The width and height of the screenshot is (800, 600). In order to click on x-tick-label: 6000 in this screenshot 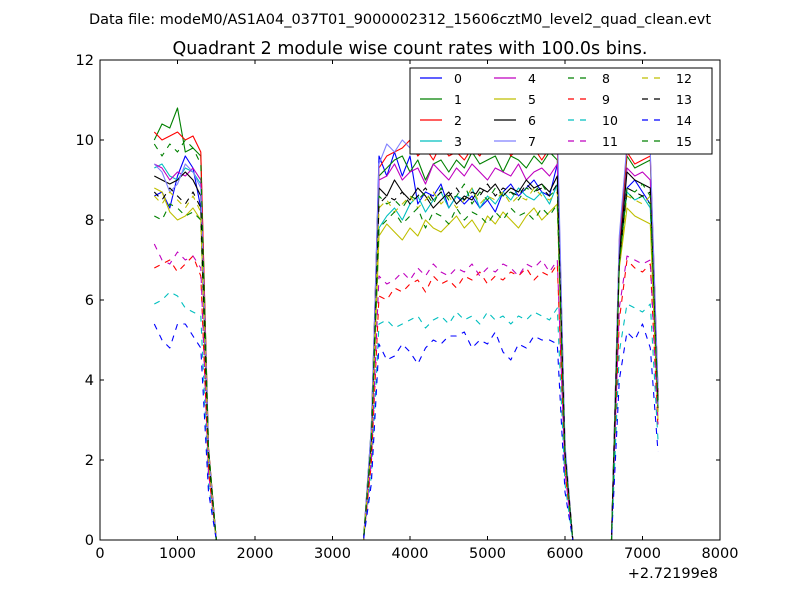, I will do `click(565, 554)`.